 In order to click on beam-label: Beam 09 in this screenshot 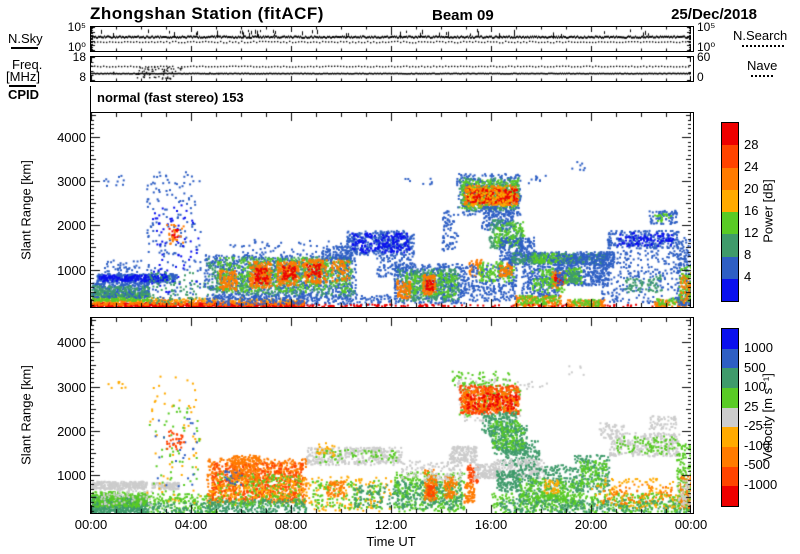, I will do `click(463, 15)`.